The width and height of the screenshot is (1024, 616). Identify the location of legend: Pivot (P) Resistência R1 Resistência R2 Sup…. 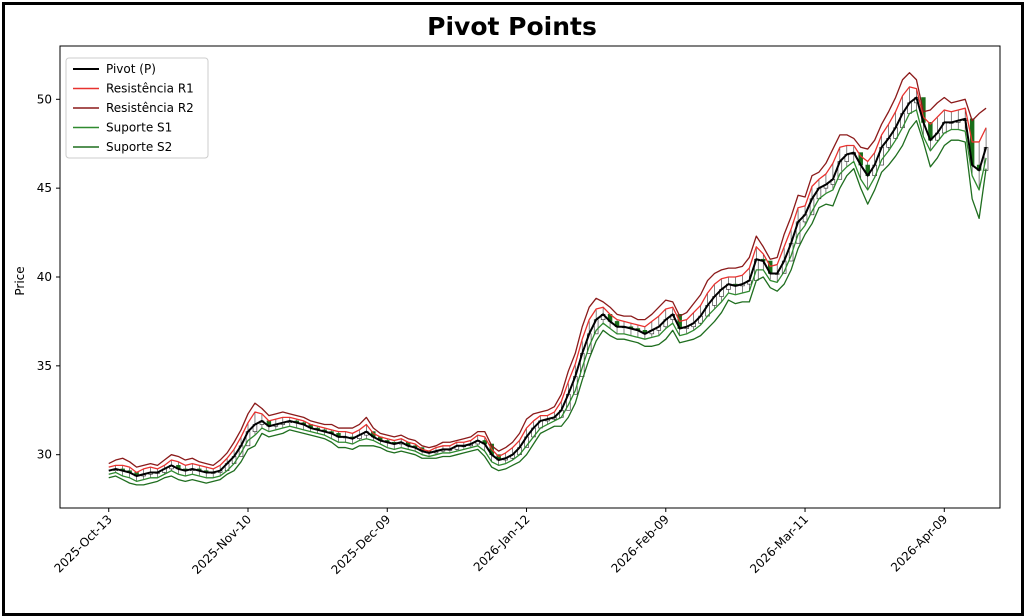
(137, 108).